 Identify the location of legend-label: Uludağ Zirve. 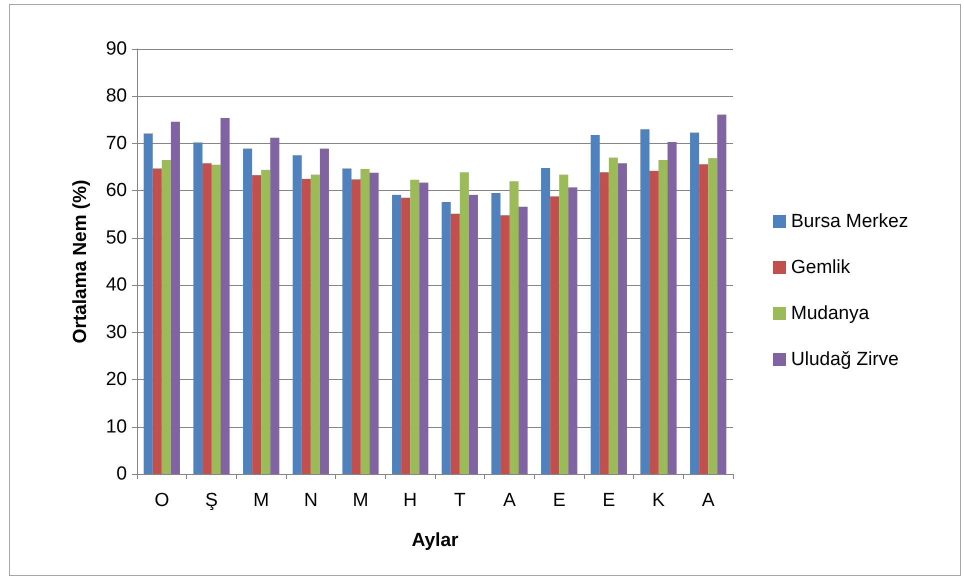
(845, 359).